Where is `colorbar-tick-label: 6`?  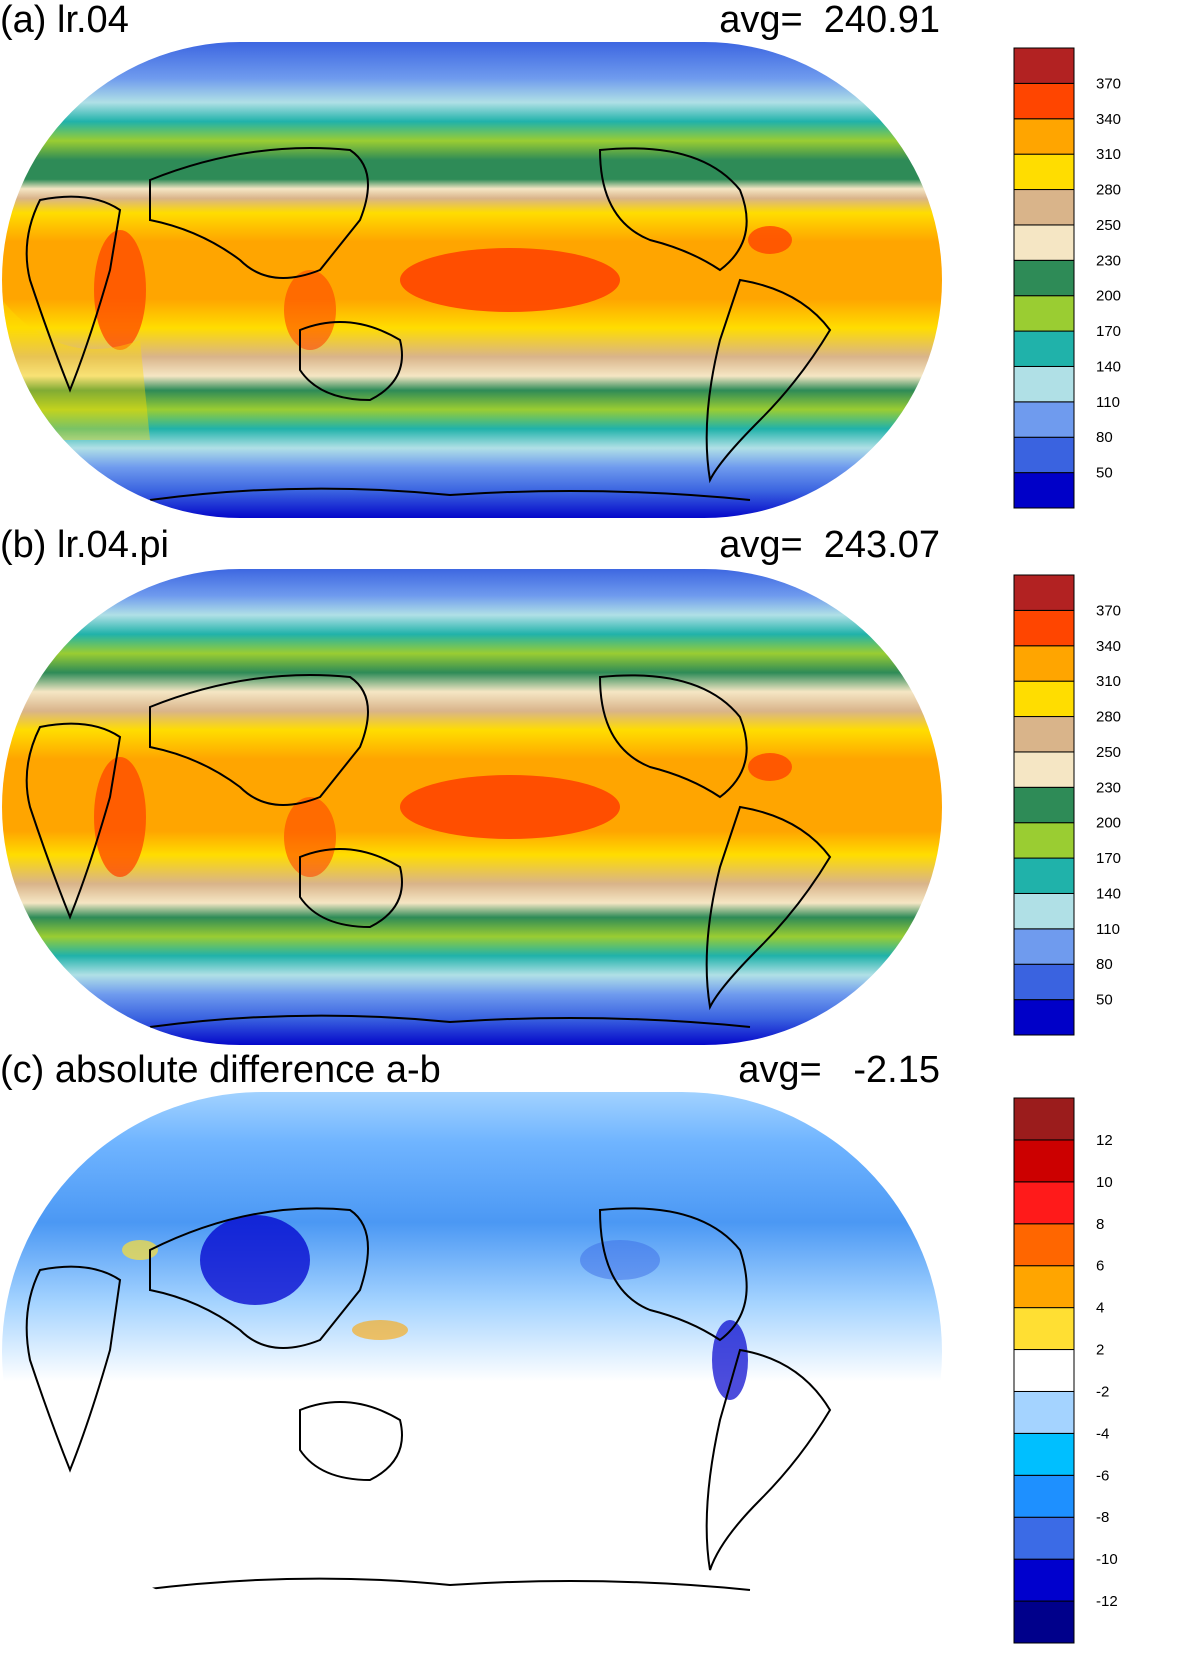
colorbar-tick-label: 6 is located at coordinates (1100, 1266).